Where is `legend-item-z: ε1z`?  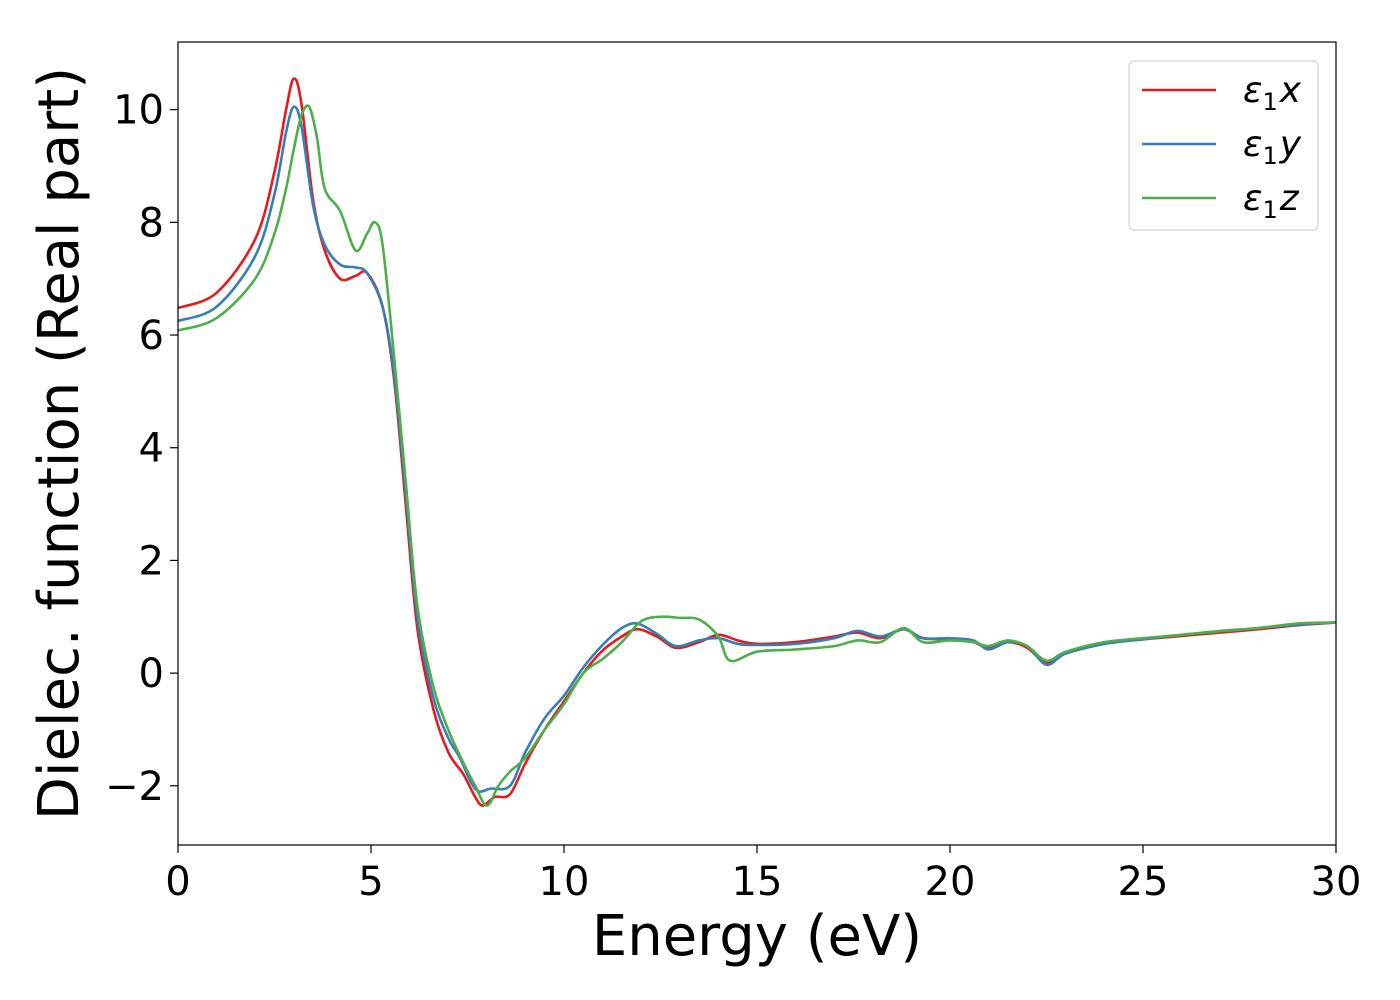
legend-item-z: ε1z is located at coordinates (1221, 201).